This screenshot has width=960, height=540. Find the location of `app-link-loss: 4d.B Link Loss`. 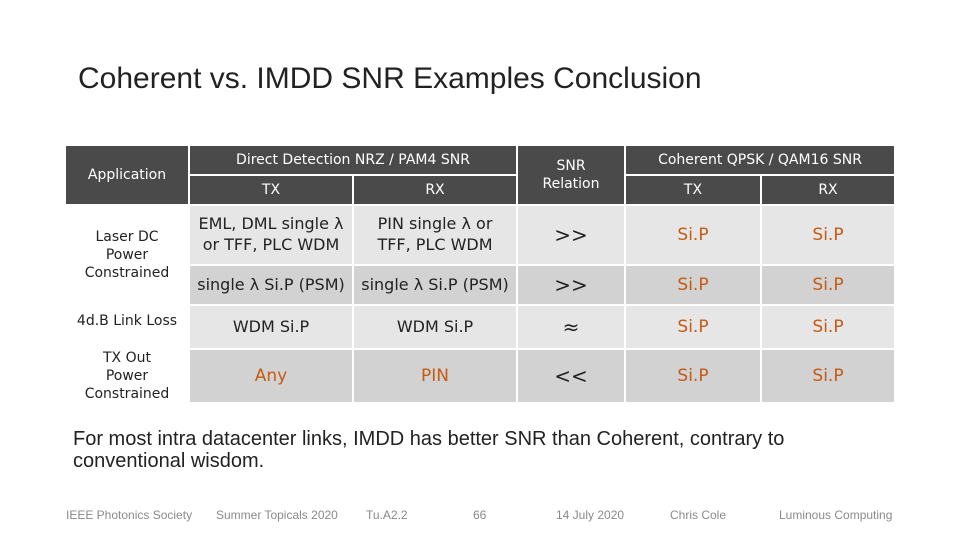

app-link-loss: 4d.B Link Loss is located at coordinates (127, 327).